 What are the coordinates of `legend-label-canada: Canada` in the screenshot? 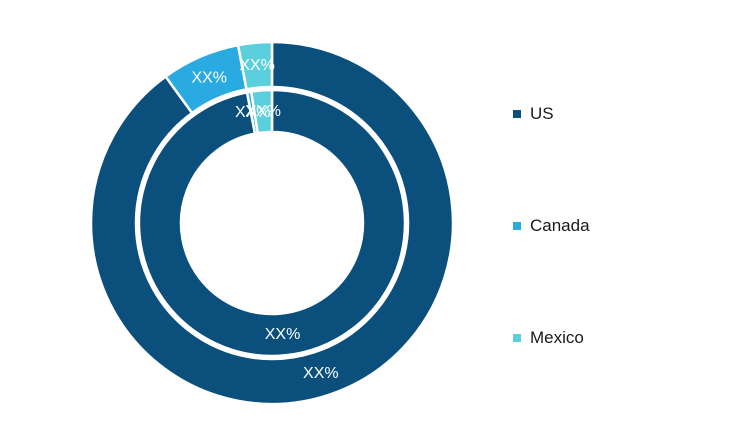 It's located at (560, 225).